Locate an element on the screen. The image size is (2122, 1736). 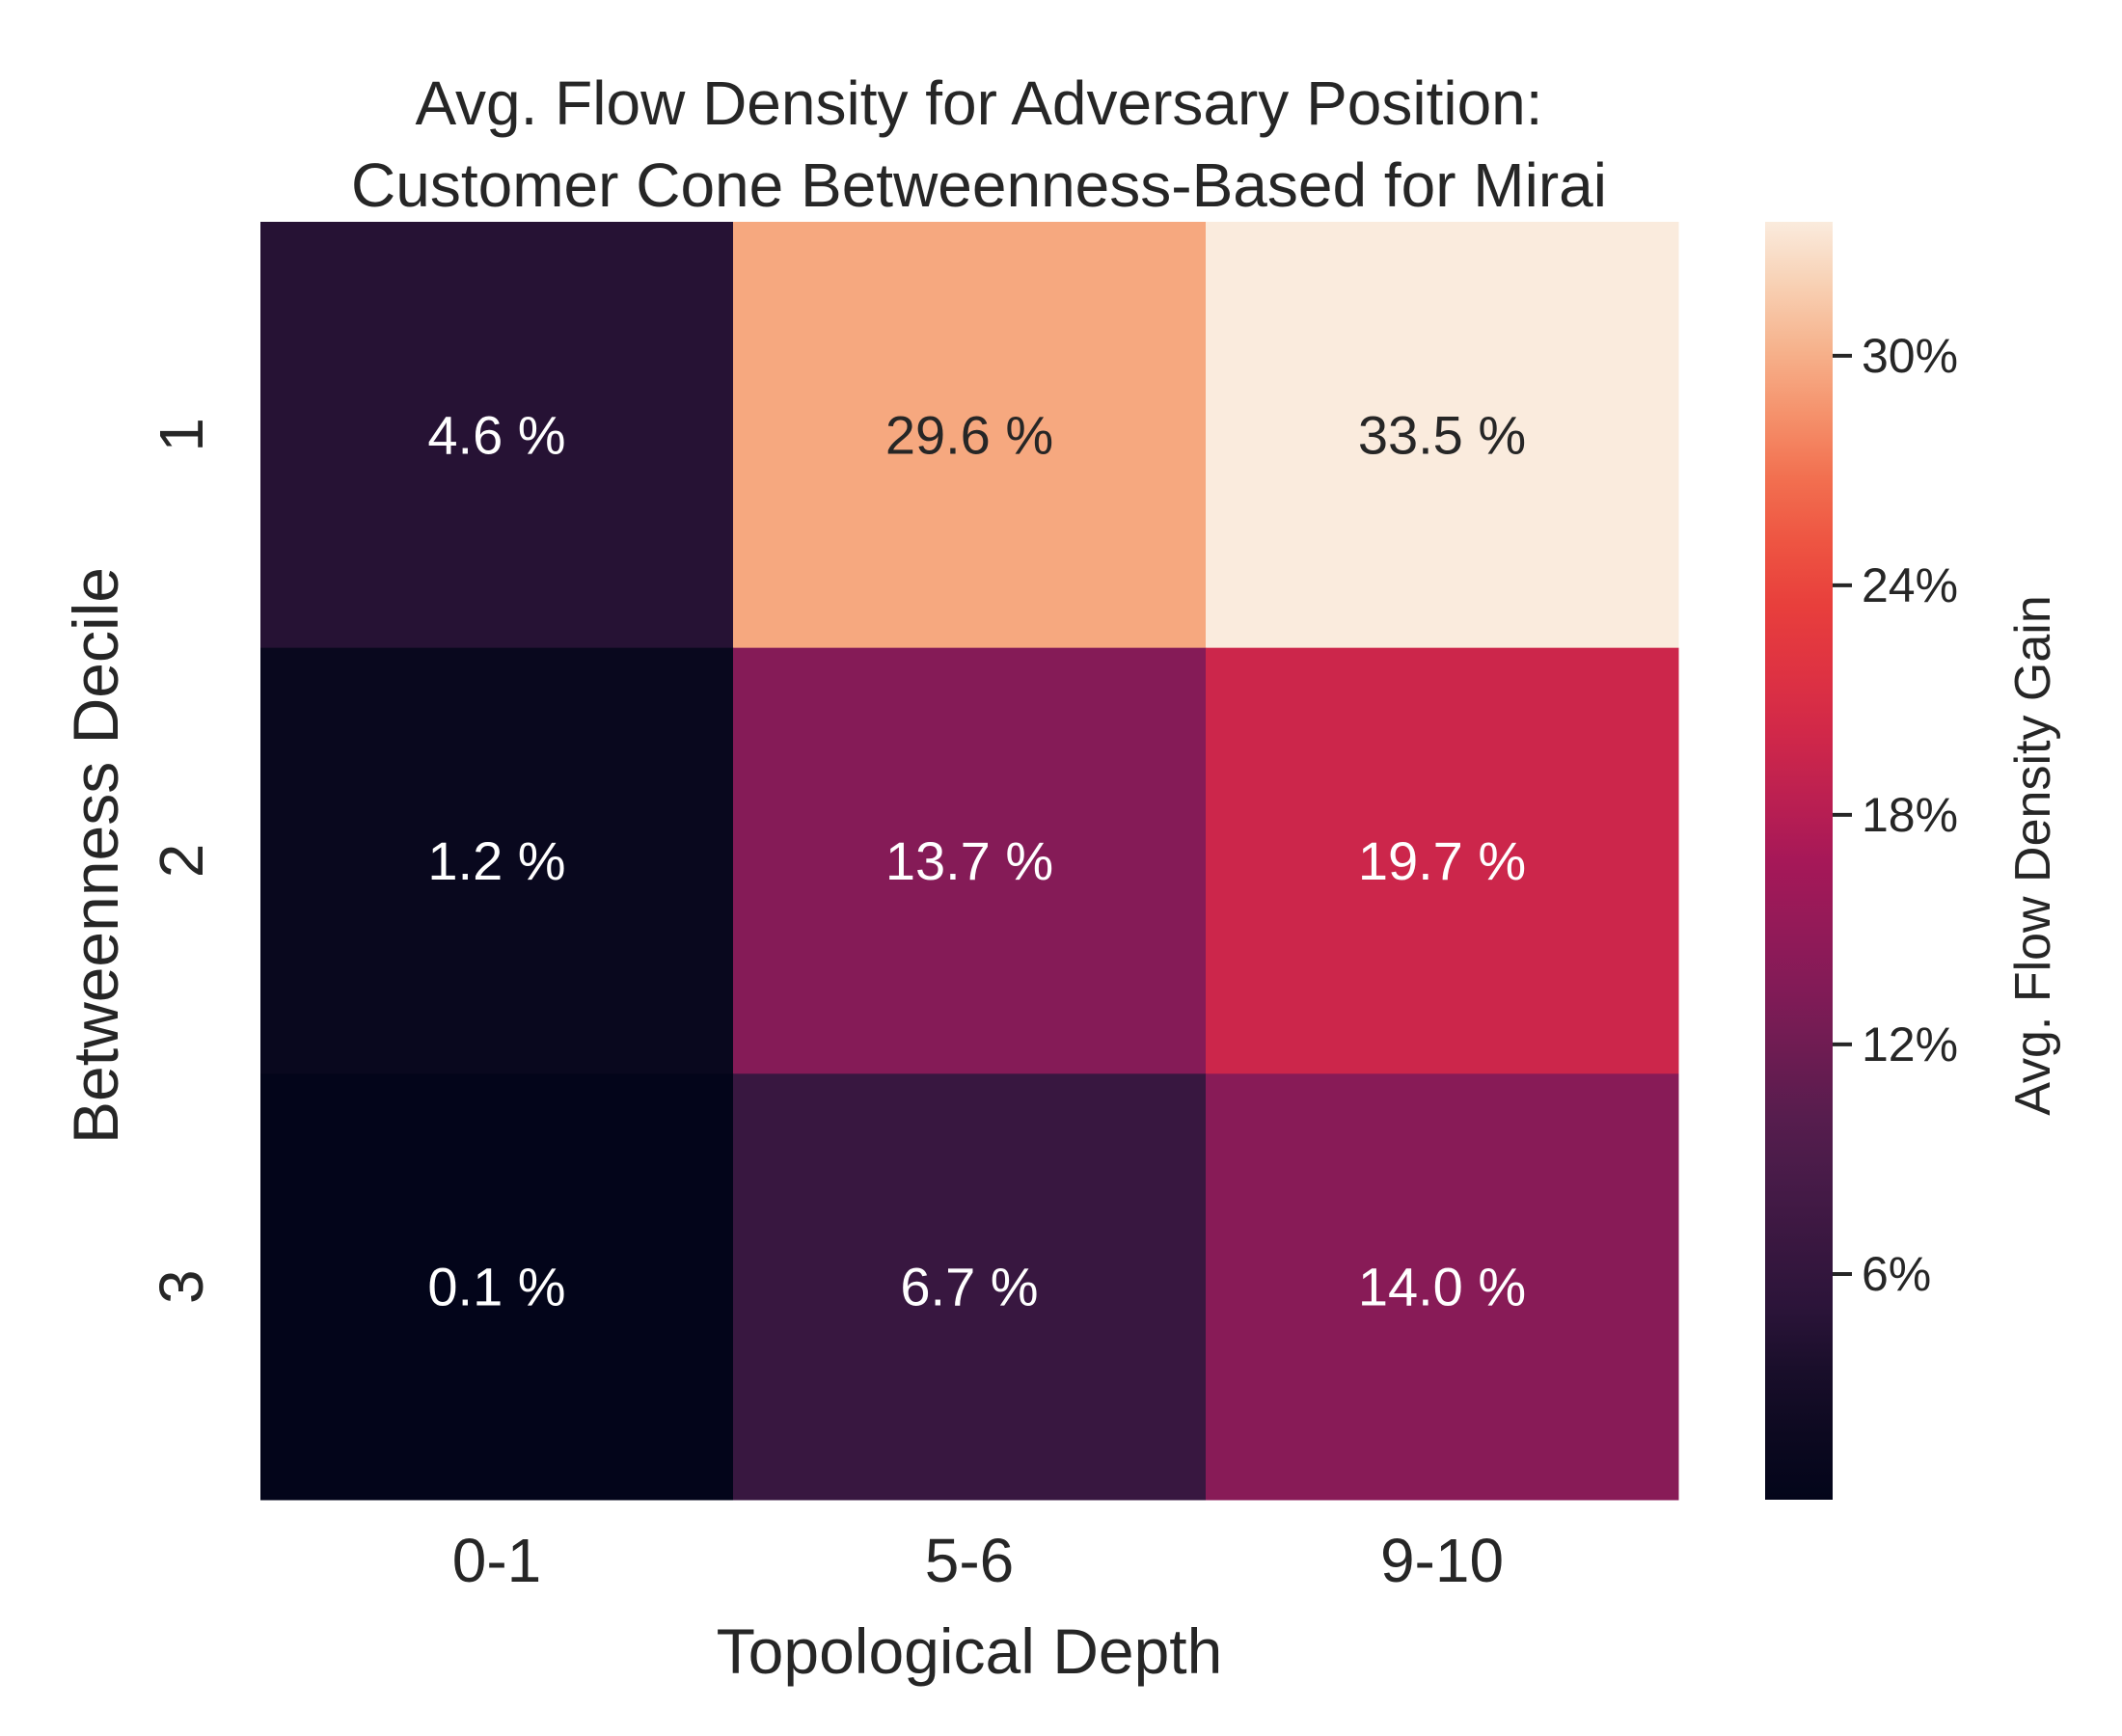
heatmap-cell-r2-c2 is located at coordinates (970, 860).